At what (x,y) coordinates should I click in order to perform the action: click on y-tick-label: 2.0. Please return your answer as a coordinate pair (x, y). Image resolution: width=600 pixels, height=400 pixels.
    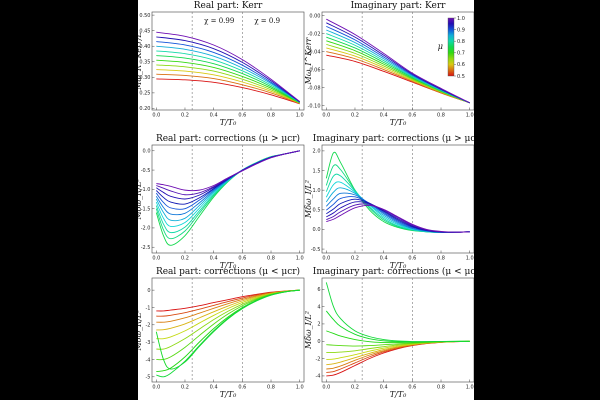
    Looking at the image, I should click on (317, 152).